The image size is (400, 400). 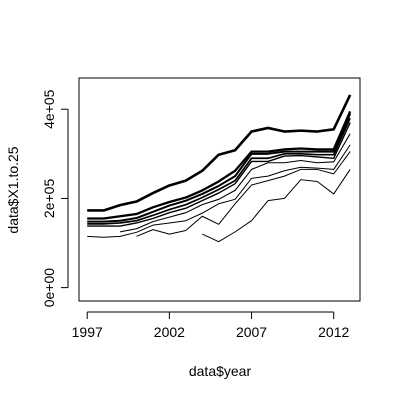 I want to click on y-axis: 0e+00 2e+05 4e+05, so click(x=55, y=198).